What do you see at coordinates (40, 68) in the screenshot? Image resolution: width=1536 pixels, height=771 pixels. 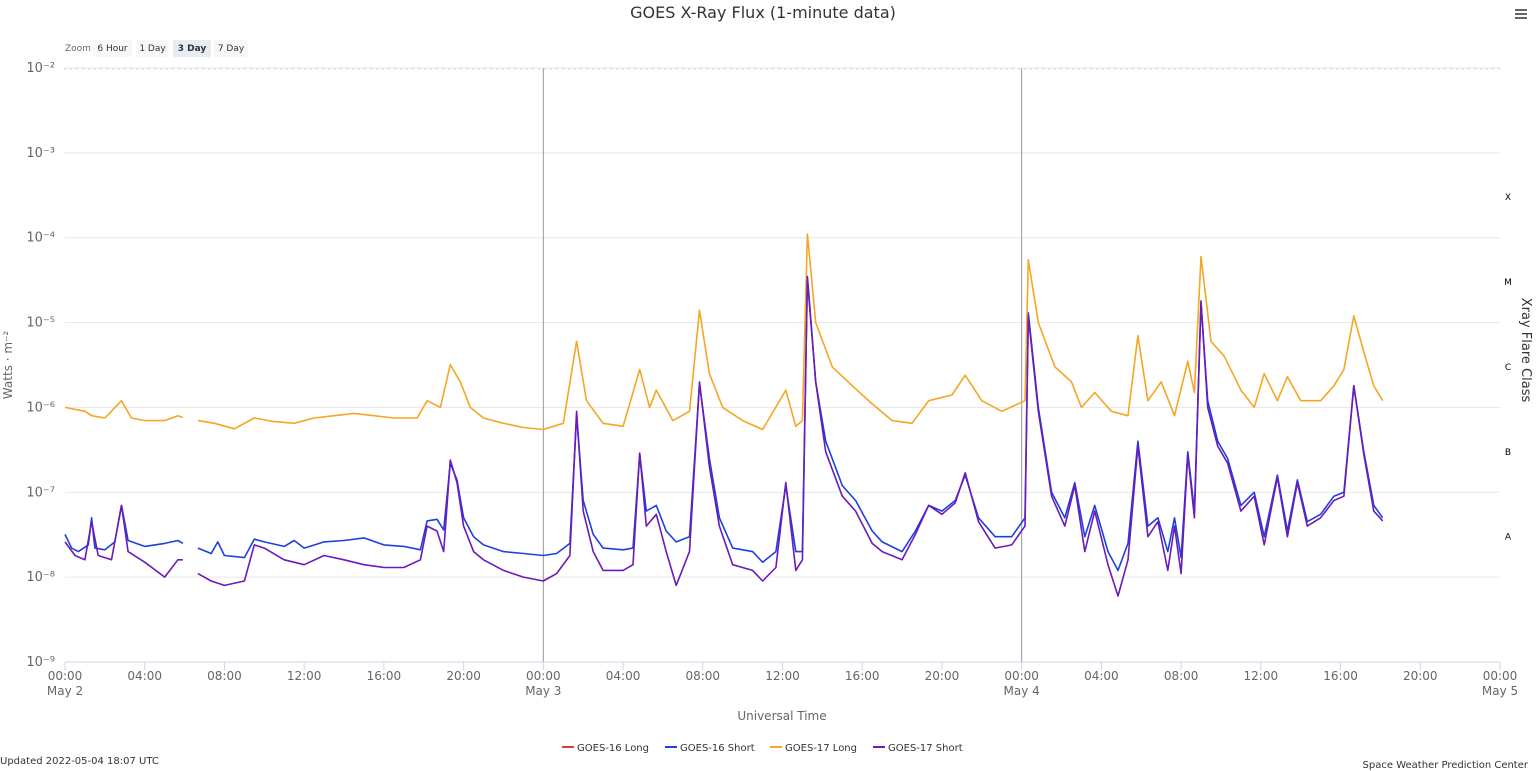 I see `y-tick-label: 10⁻²` at bounding box center [40, 68].